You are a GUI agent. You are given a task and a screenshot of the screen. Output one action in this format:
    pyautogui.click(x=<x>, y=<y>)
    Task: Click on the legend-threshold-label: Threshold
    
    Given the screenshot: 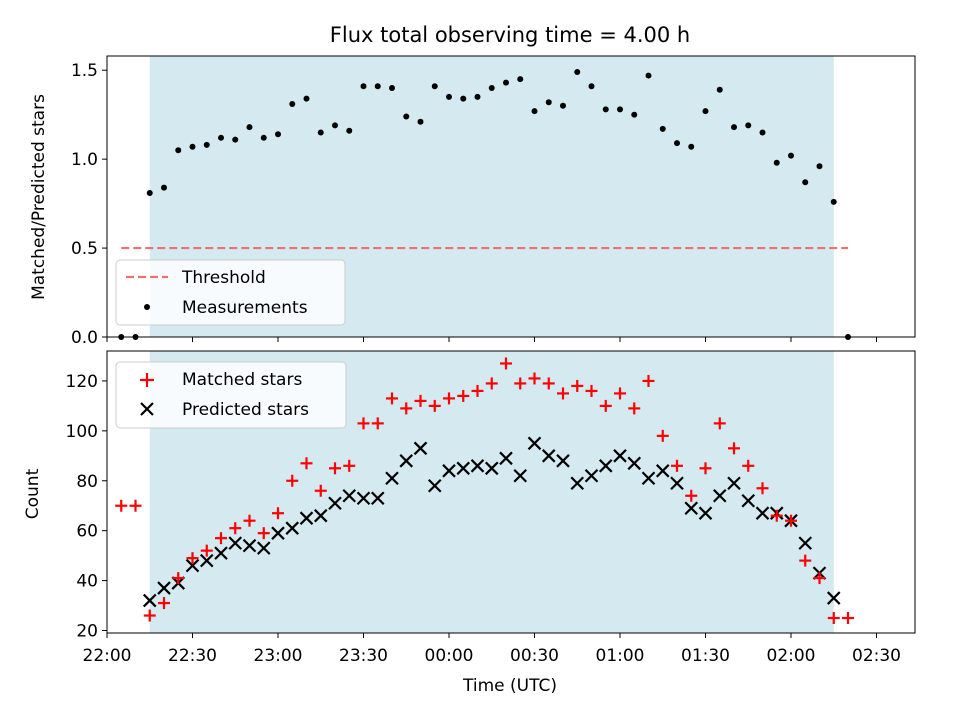 What is the action you would take?
    pyautogui.click(x=223, y=278)
    